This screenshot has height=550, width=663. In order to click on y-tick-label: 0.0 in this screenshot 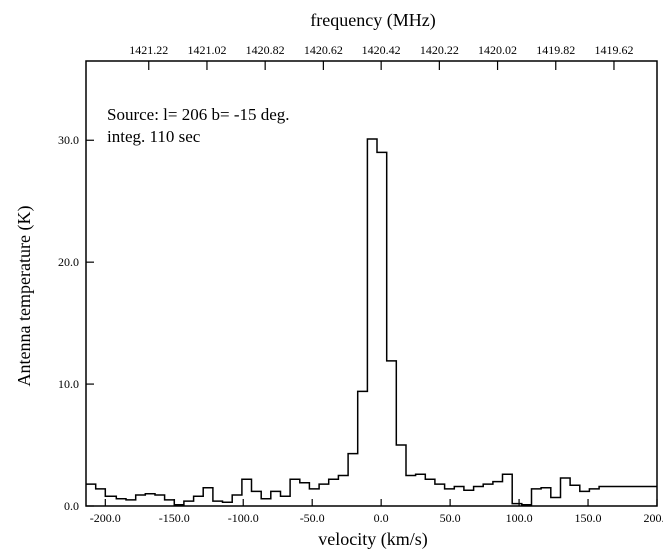, I will do `click(71, 506)`.